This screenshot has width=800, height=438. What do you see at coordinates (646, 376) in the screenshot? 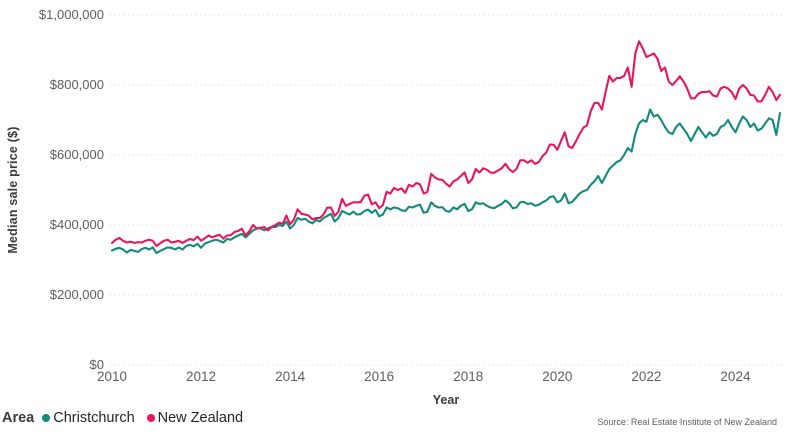
I see `x-tick-label: 2022` at bounding box center [646, 376].